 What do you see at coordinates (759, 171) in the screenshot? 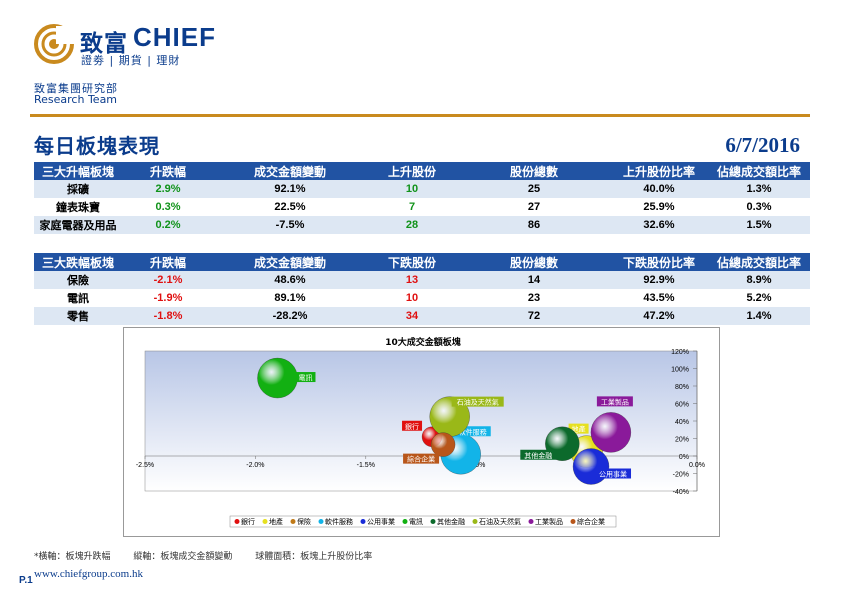
I see `column-header: 佔總成交額比率` at bounding box center [759, 171].